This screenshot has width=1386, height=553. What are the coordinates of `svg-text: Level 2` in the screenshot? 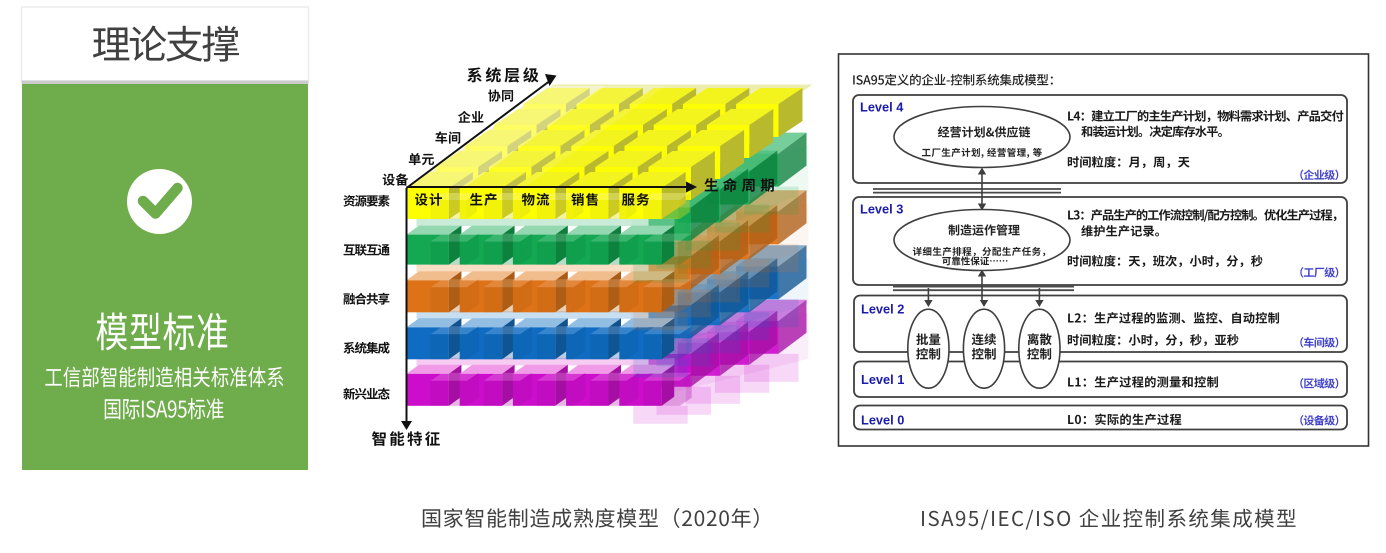 It's located at (882, 309).